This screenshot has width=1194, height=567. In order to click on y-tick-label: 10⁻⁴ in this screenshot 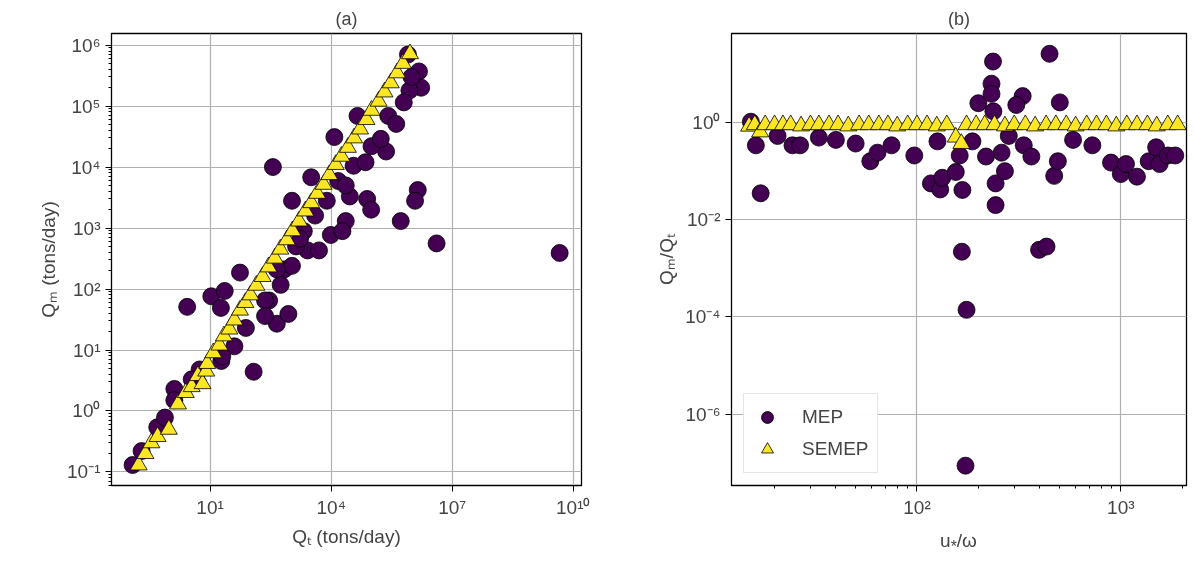, I will do `click(703, 317)`.